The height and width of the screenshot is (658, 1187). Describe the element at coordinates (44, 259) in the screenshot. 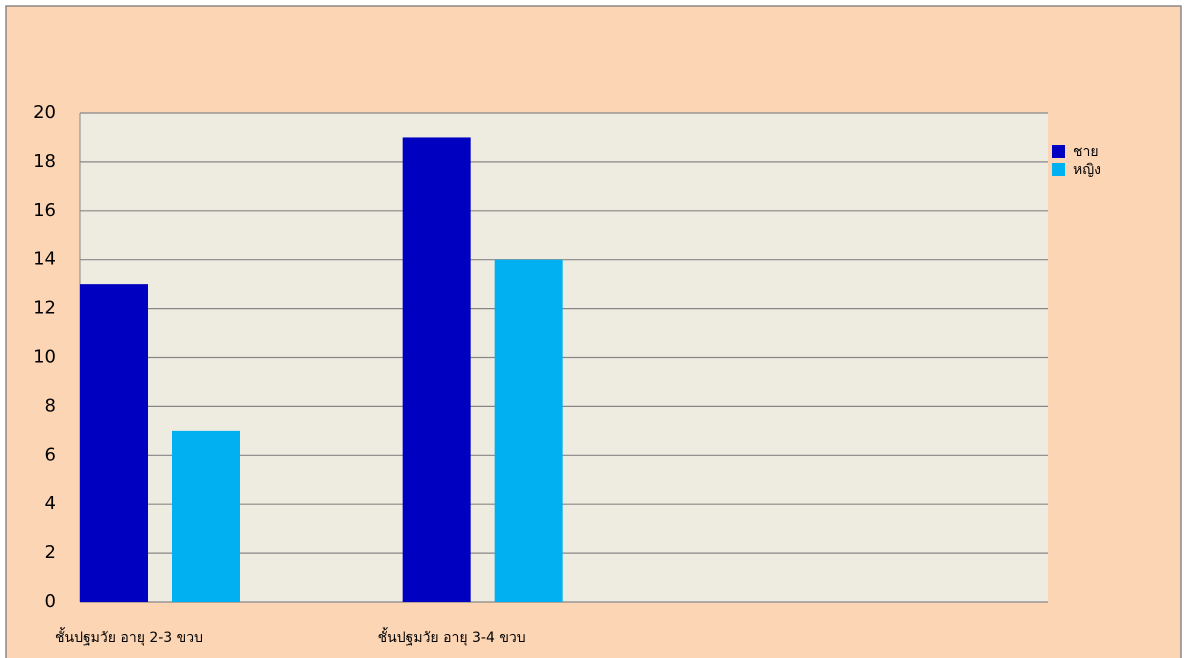

I see `y-tick-label: 14` at that location.